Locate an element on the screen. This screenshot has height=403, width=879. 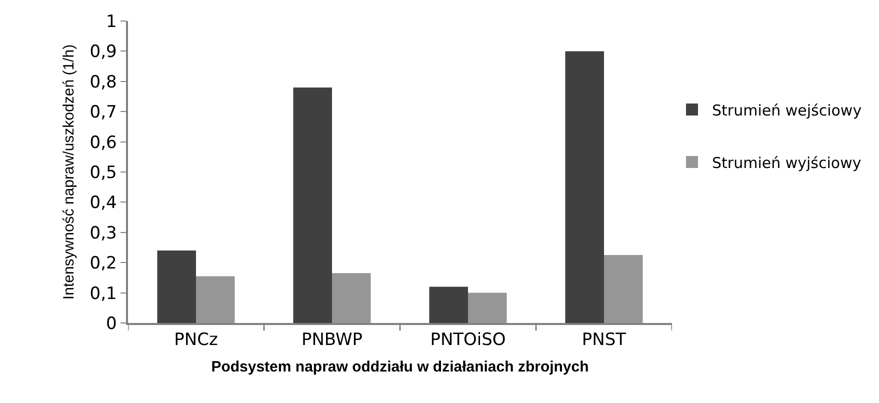
y-tick-label: 0,9 is located at coordinates (103, 52).